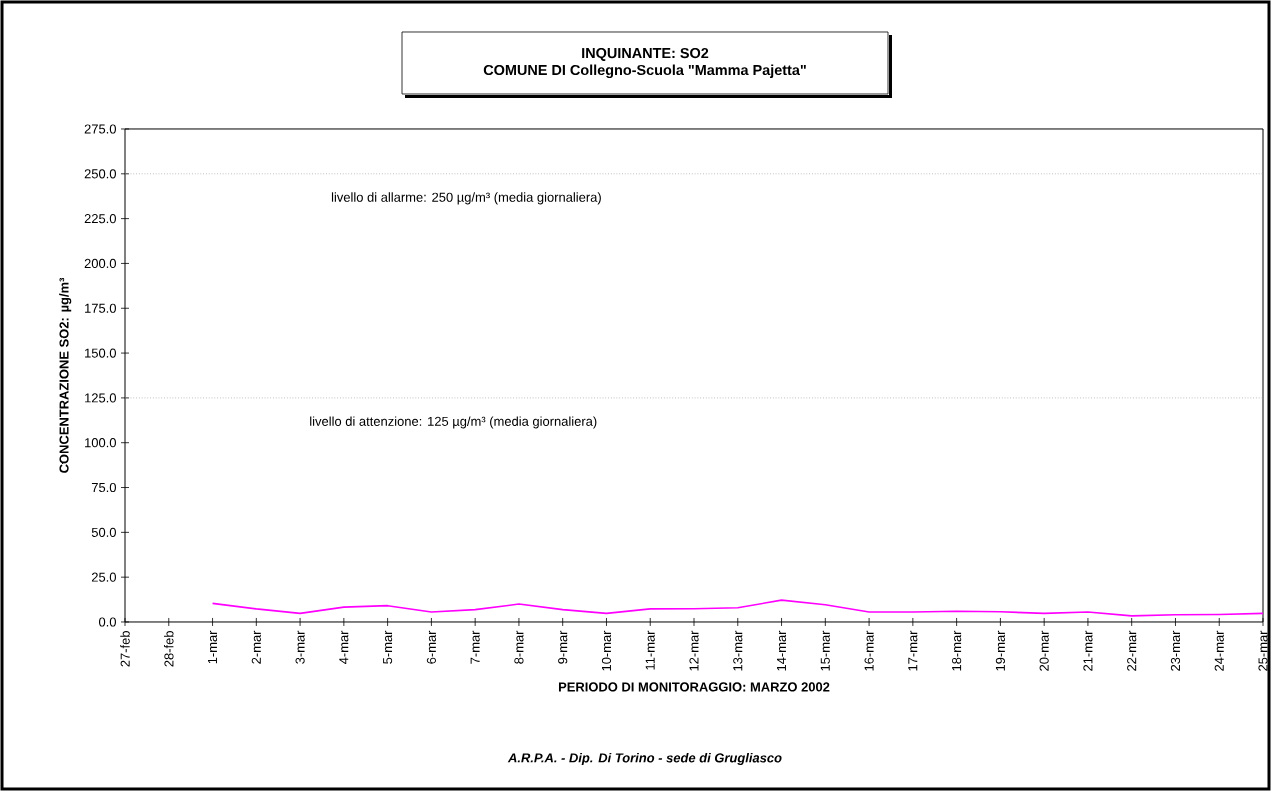 The width and height of the screenshot is (1271, 791). What do you see at coordinates (738, 650) in the screenshot?
I see `x-tick-label: 13-mar` at bounding box center [738, 650].